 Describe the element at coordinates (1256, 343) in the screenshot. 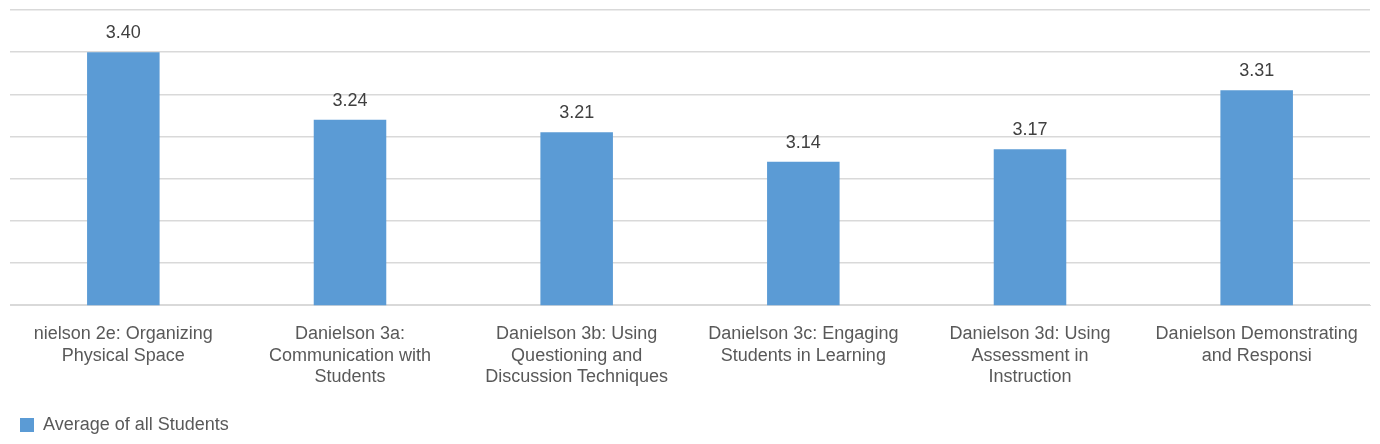

I see `x-tick-label: Danielson Demonstrating and Responsi` at that location.